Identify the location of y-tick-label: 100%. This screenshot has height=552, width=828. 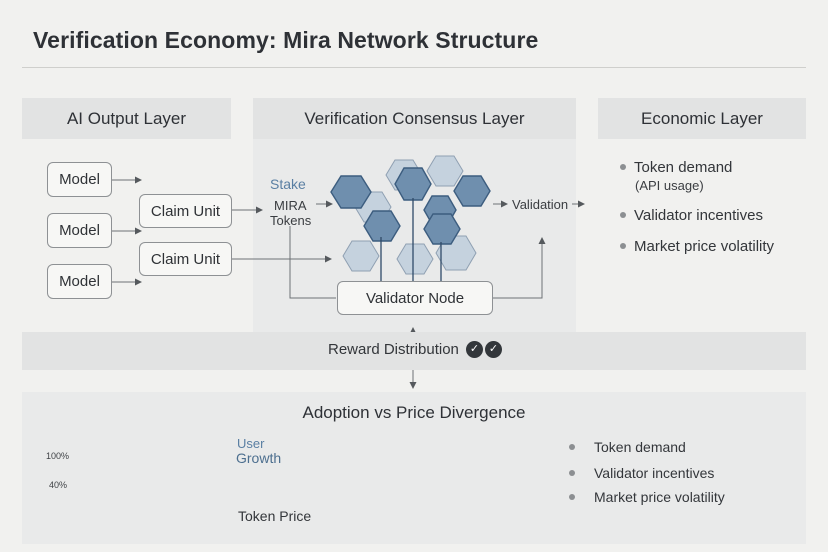
(58, 456).